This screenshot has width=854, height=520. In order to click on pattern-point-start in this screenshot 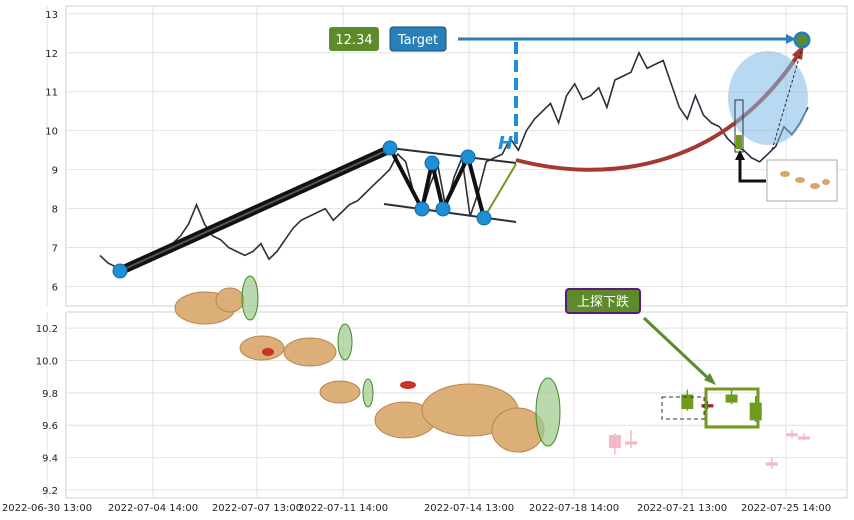, I will do `click(120, 271)`.